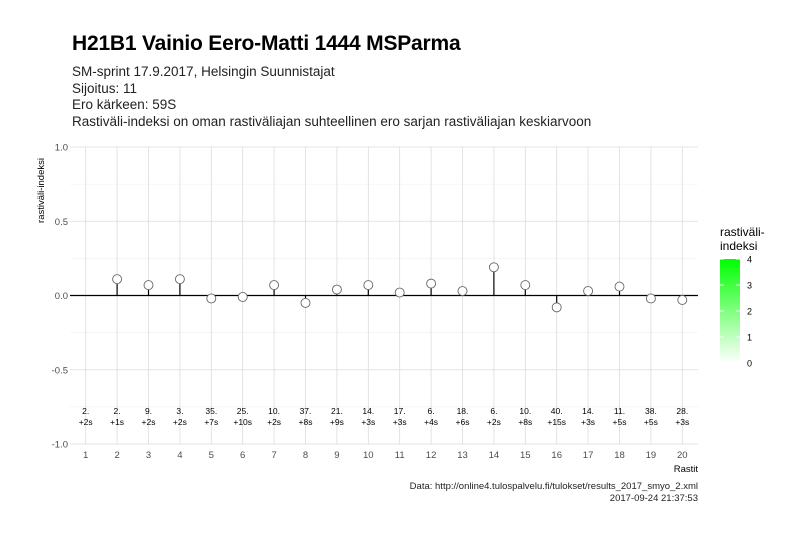  I want to click on x-tick-label: 6, so click(242, 455).